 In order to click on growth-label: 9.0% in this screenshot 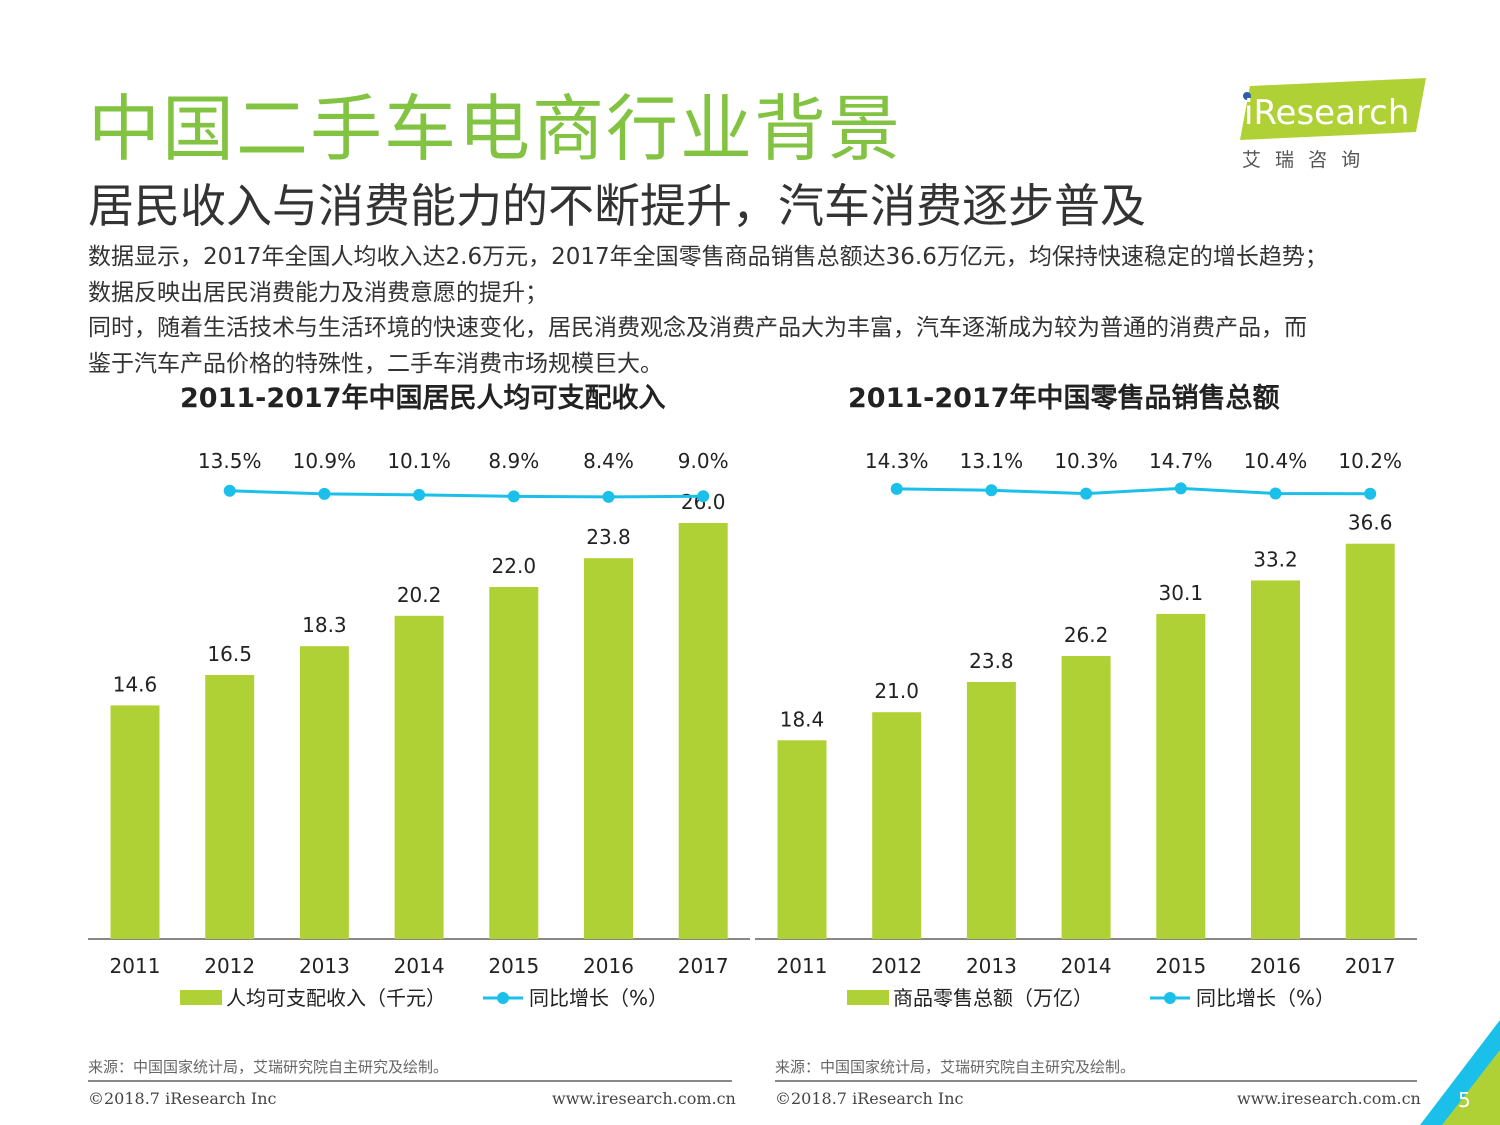, I will do `click(703, 461)`.